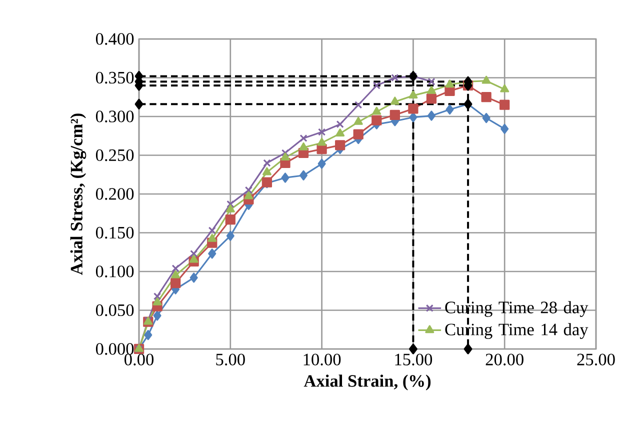 Image resolution: width=644 pixels, height=434 pixels. I want to click on y-tick-label: 0.250, so click(115, 155).